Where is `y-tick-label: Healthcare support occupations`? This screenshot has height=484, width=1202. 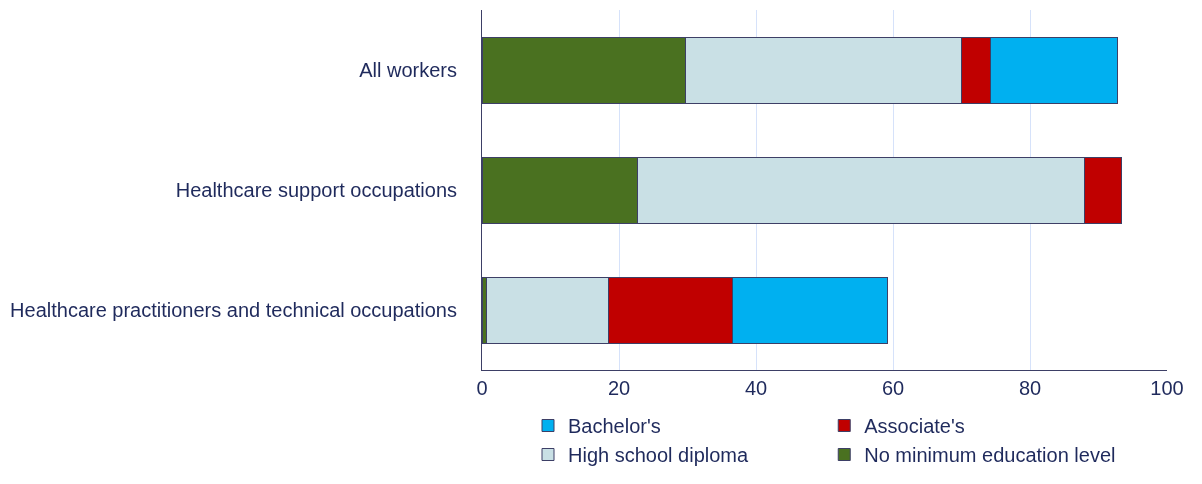 y-tick-label: Healthcare support occupations is located at coordinates (316, 190).